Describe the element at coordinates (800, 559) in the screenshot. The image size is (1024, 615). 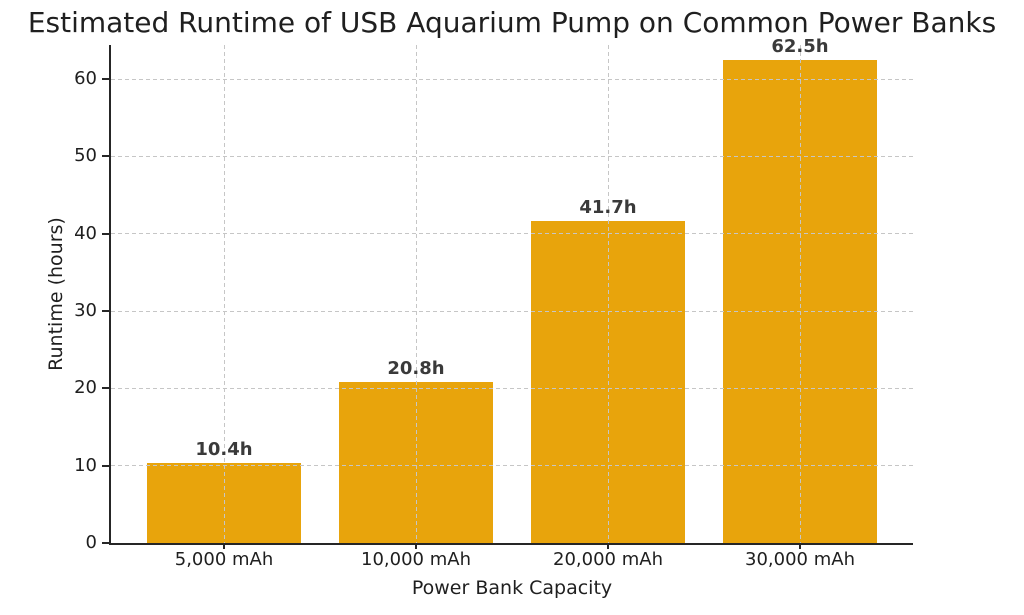
I see `x-tick-label: 30,000 mAh` at that location.